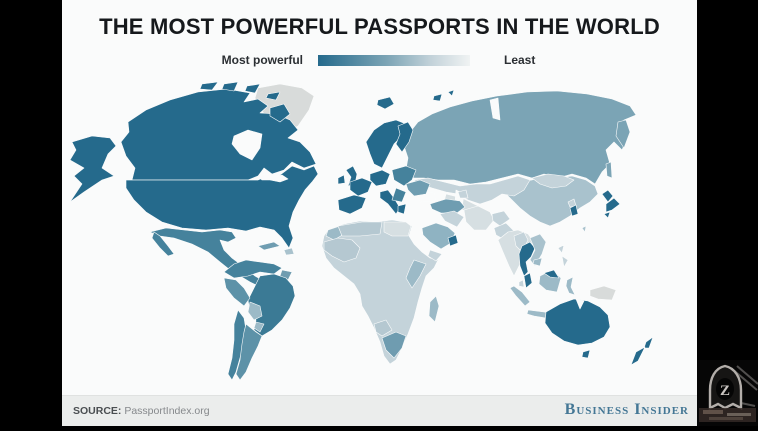 The height and width of the screenshot is (431, 758). I want to click on legend-label-most: Most powerful, so click(262, 60).